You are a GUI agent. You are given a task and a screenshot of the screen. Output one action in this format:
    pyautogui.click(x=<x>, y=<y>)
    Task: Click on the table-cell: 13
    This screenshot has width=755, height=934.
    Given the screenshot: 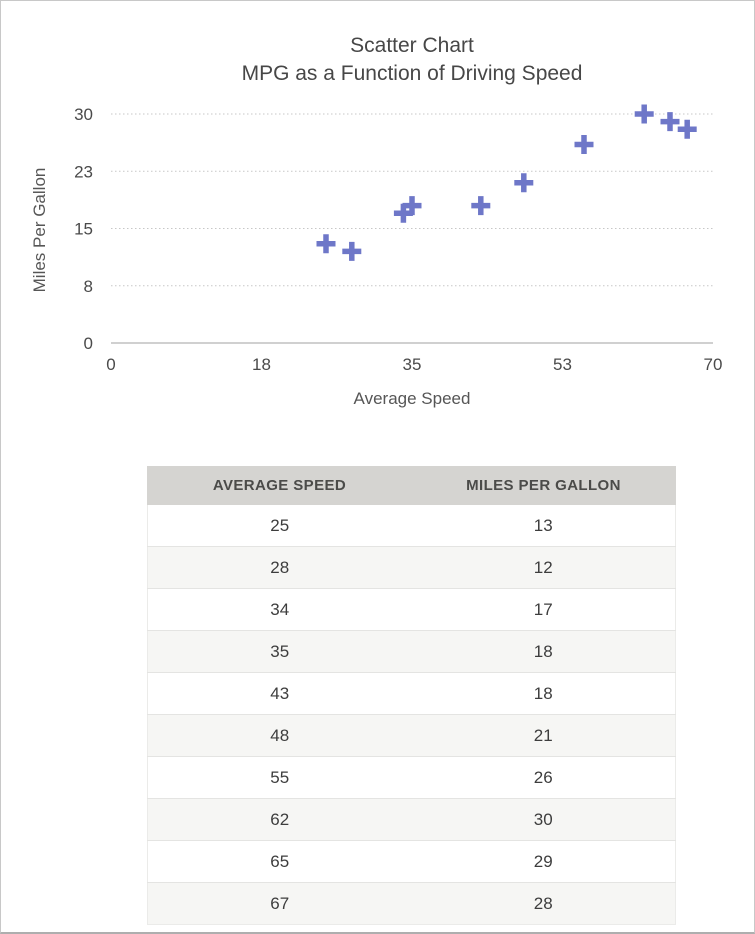 What is the action you would take?
    pyautogui.click(x=543, y=525)
    